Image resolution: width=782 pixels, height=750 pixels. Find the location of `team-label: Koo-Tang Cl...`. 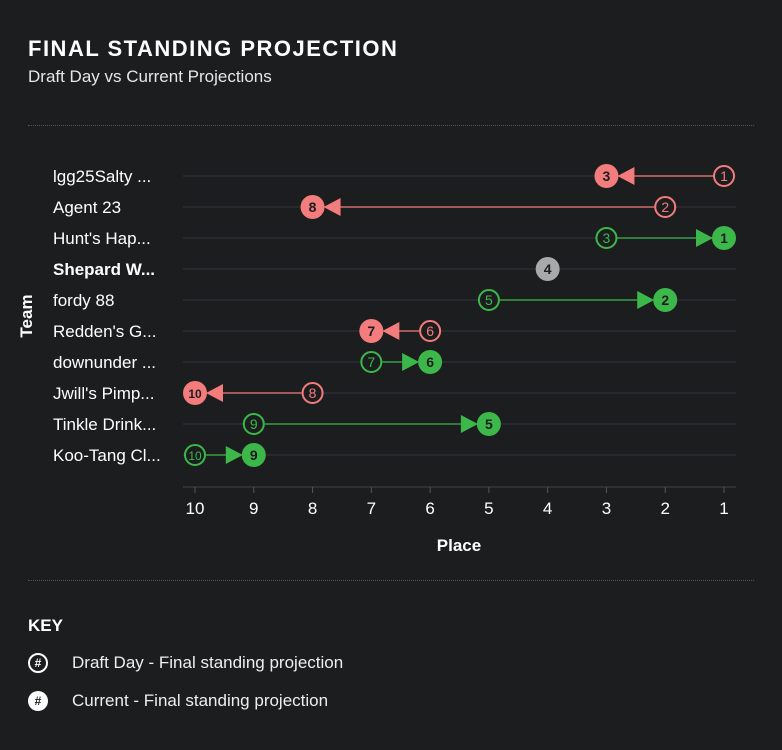

team-label: Koo-Tang Cl... is located at coordinates (107, 455).